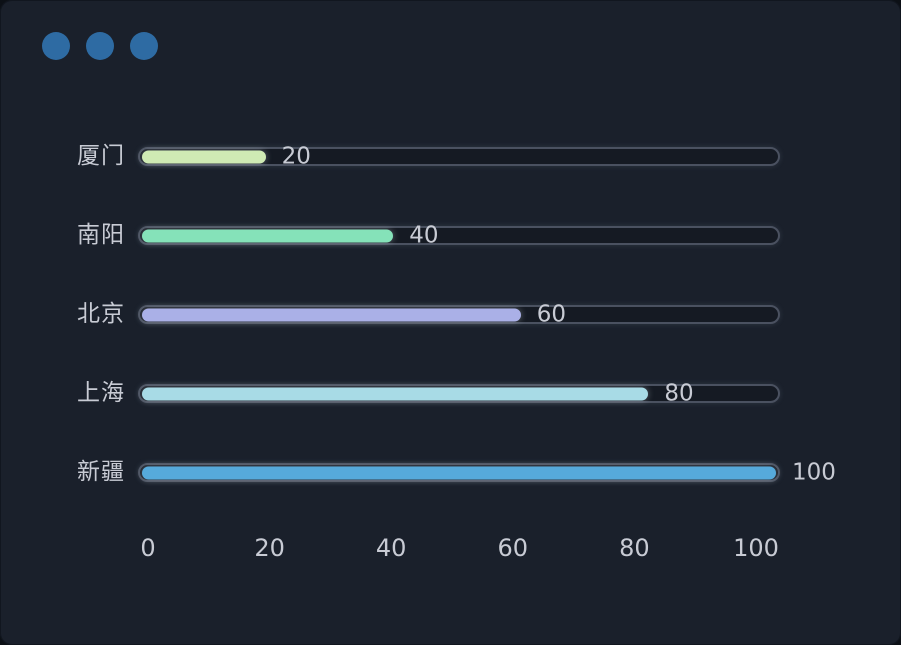 The height and width of the screenshot is (645, 901). What do you see at coordinates (101, 472) in the screenshot?
I see `category-label: 新疆` at bounding box center [101, 472].